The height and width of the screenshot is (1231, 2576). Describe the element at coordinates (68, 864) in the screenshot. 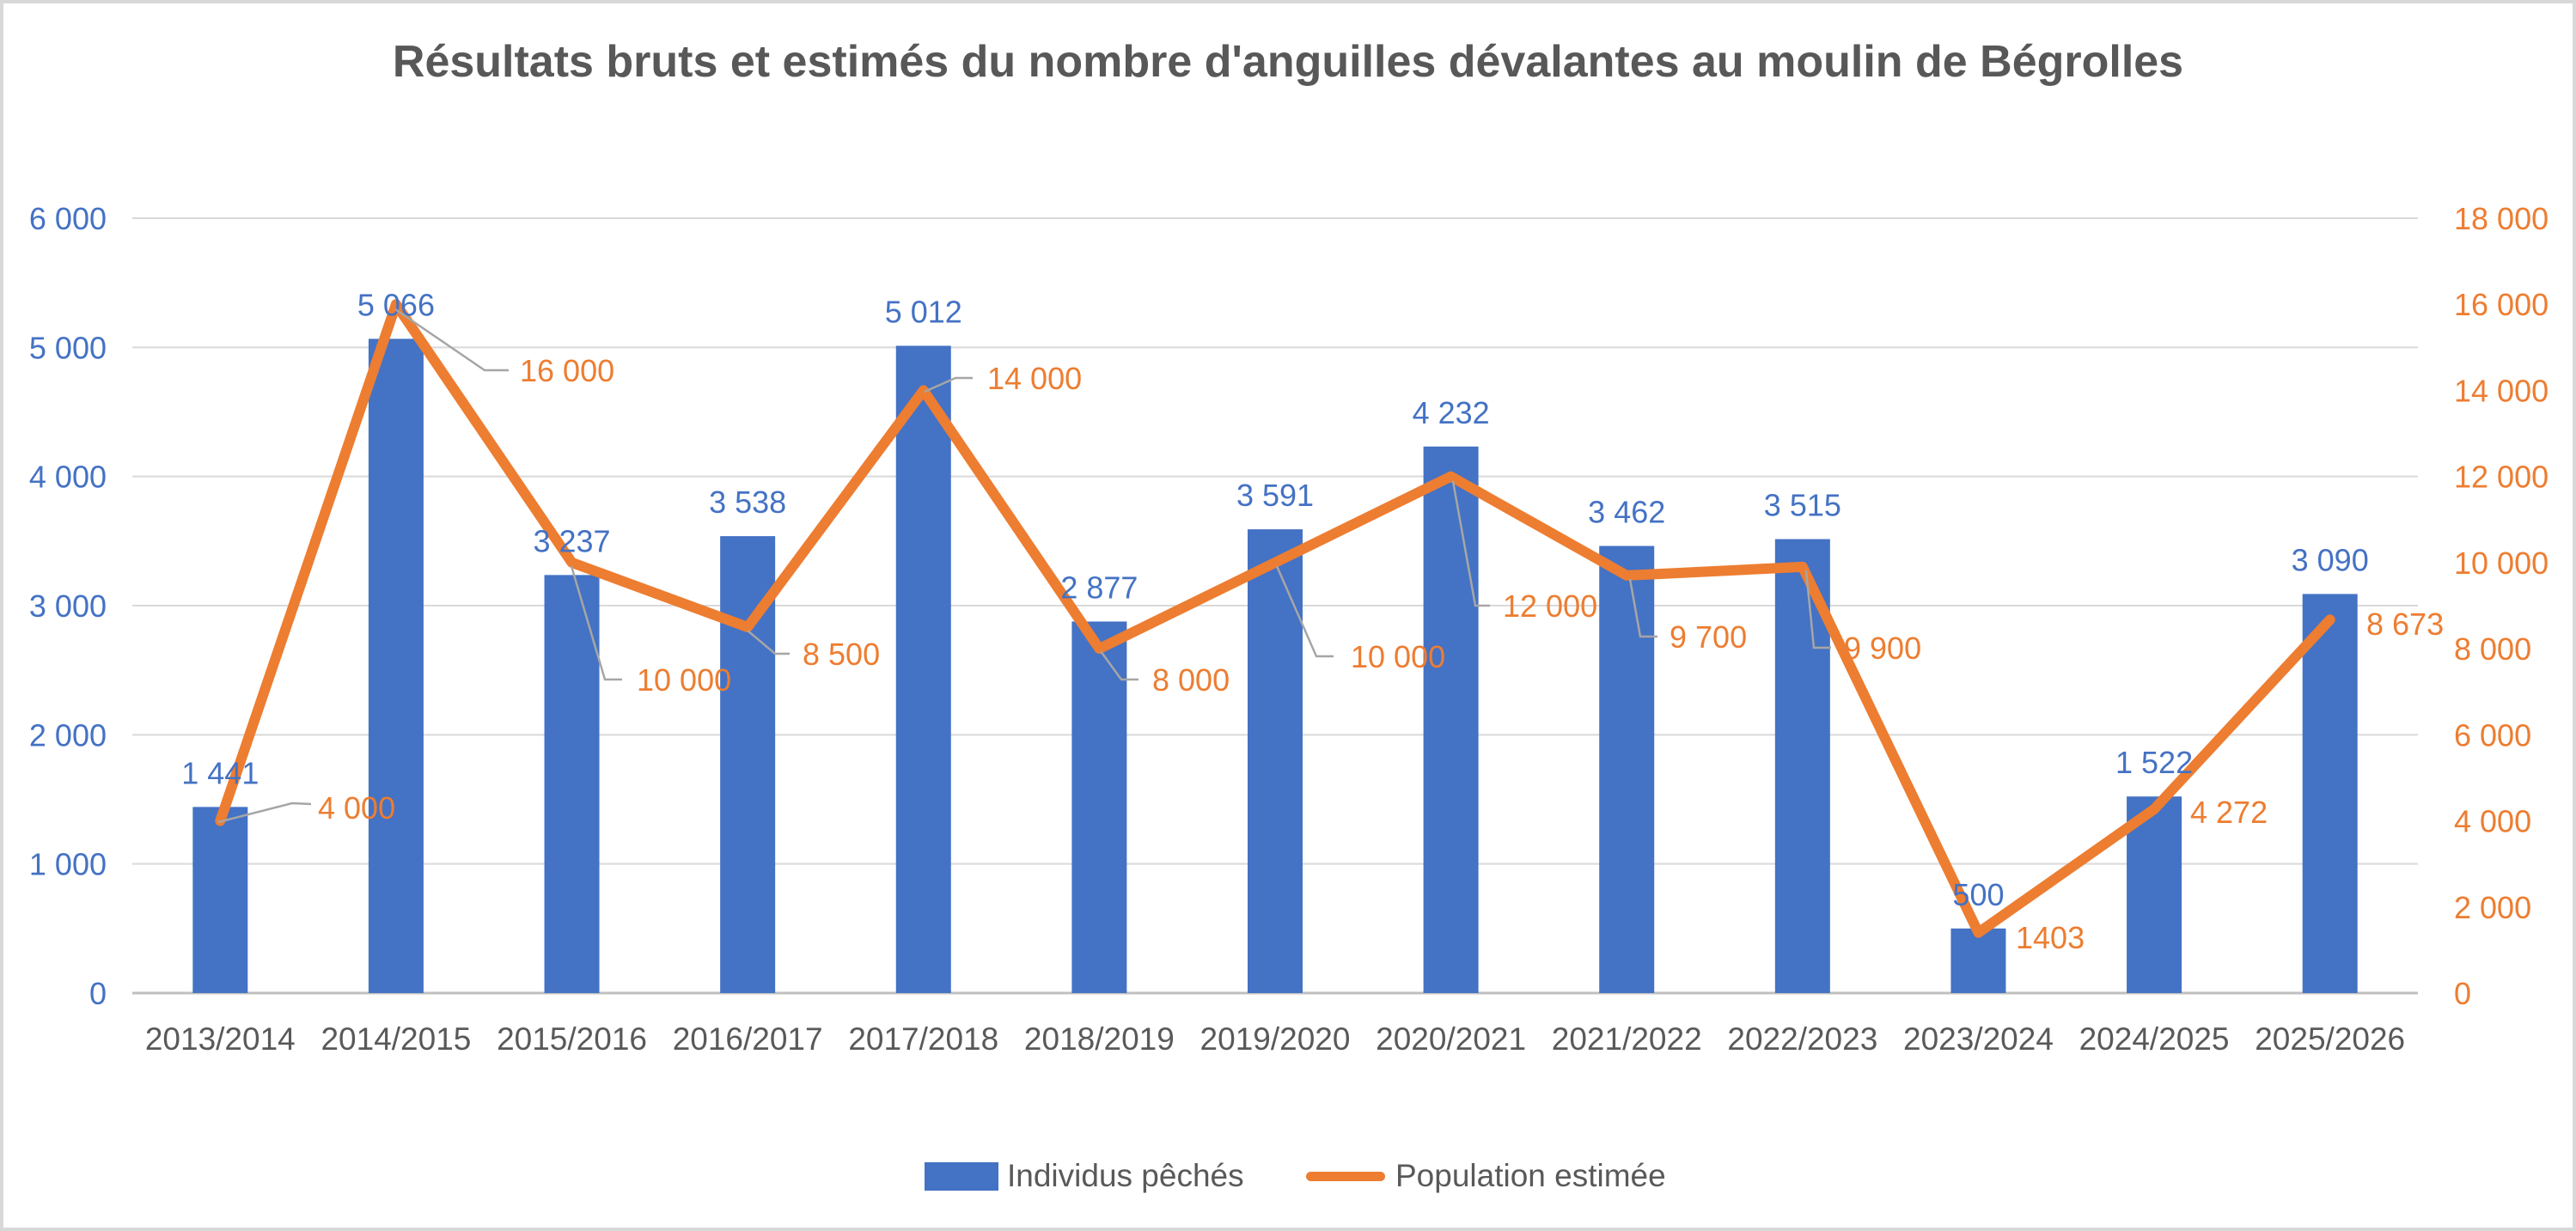

I see `left-axis-tick-label: 1 000` at that location.